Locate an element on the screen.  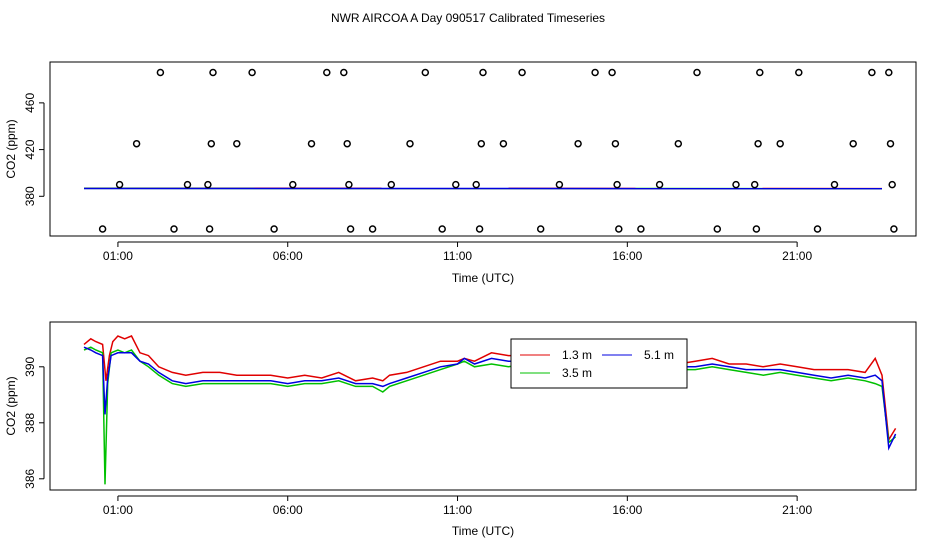
top-x-tick-label: 16:00 is located at coordinates (627, 256).